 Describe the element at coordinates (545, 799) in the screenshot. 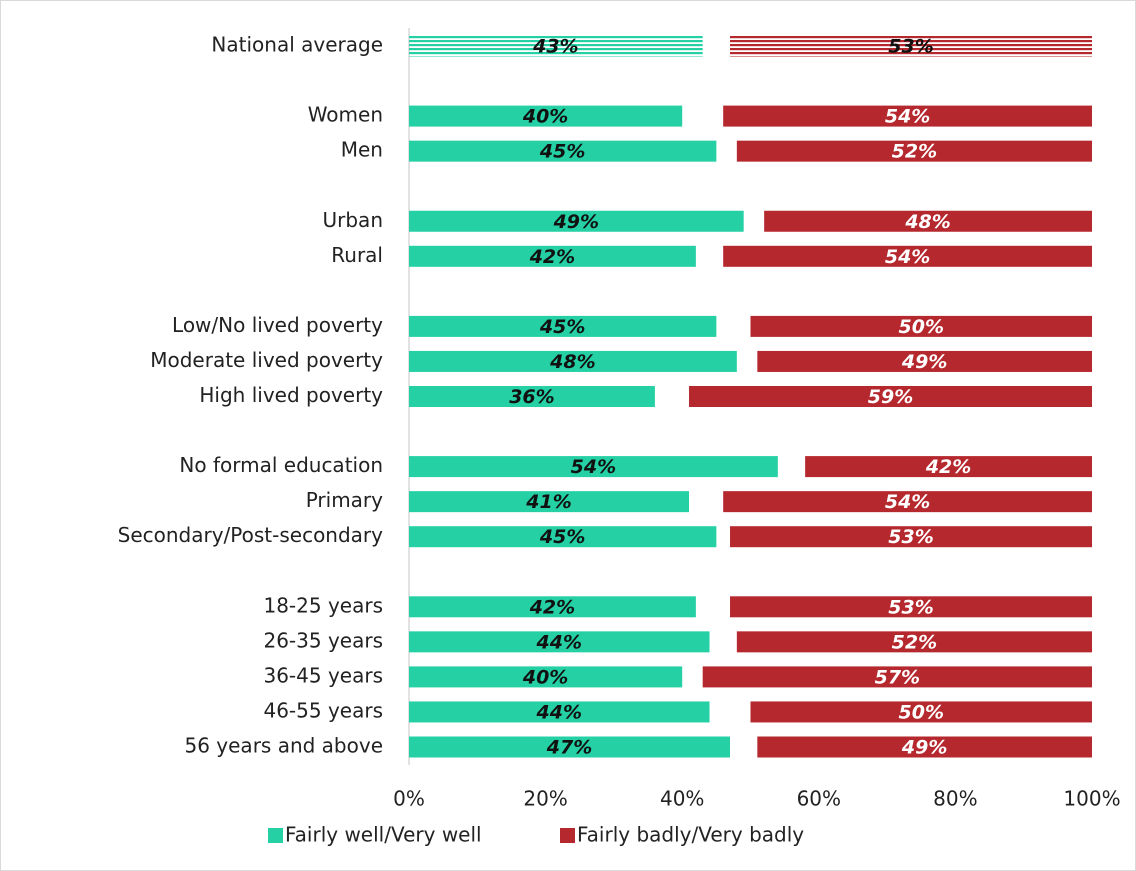

I see `x-tick-label: 20%` at that location.